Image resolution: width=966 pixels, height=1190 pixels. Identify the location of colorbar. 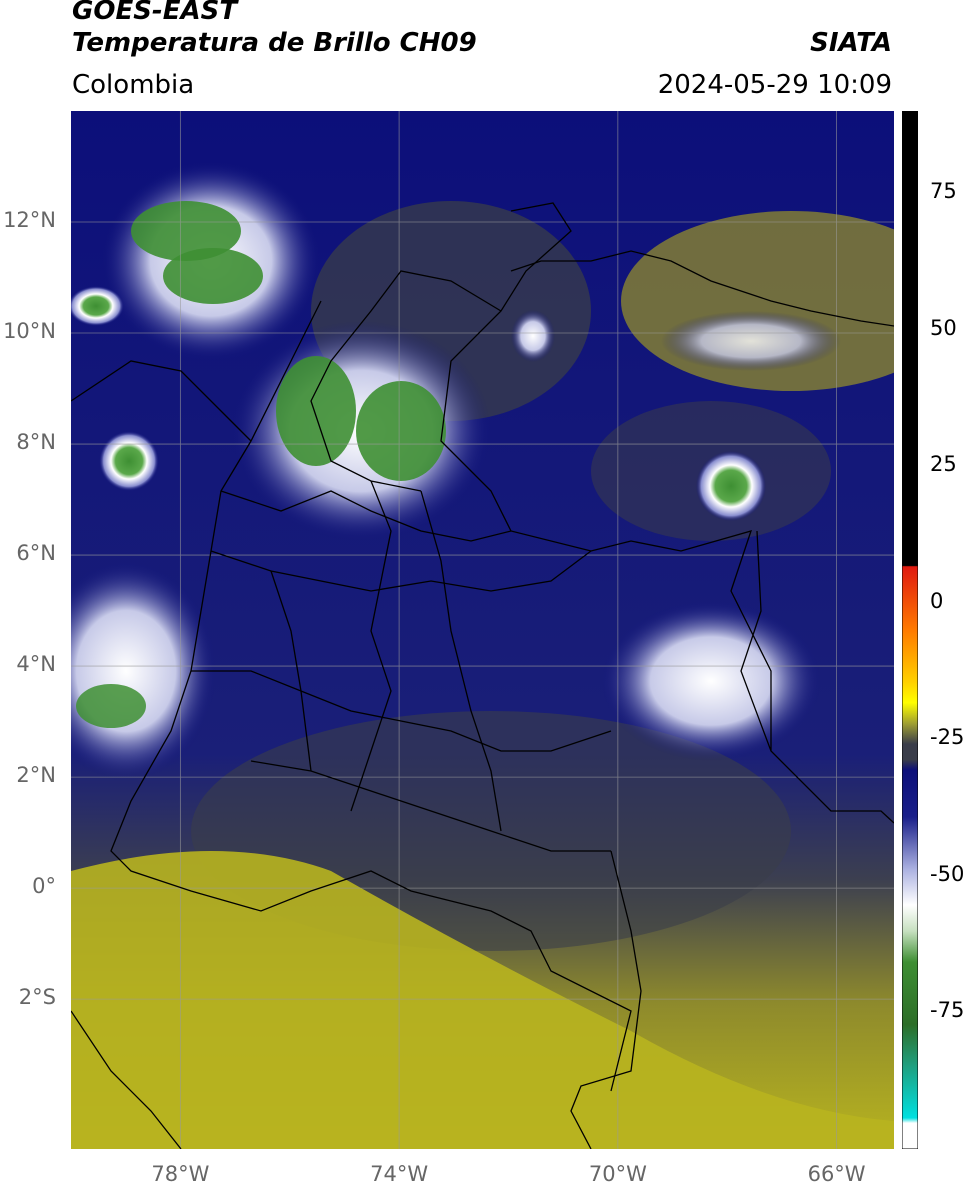
(910, 630).